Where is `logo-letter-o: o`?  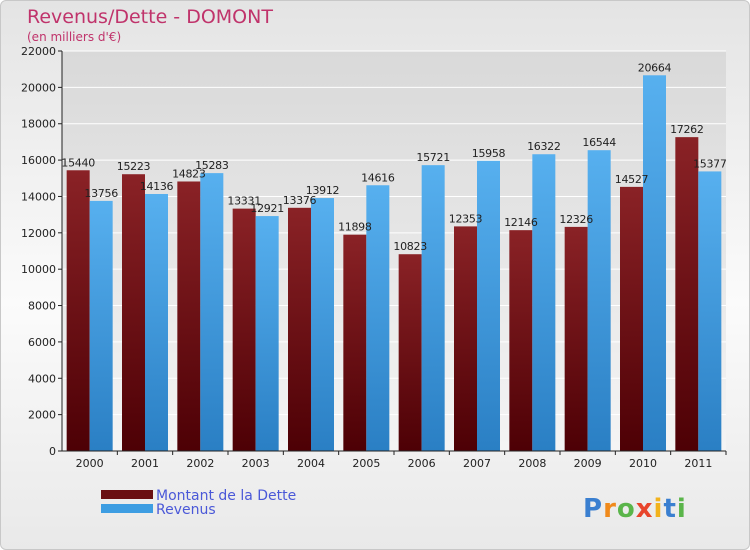
logo-letter-o: o is located at coordinates (626, 509).